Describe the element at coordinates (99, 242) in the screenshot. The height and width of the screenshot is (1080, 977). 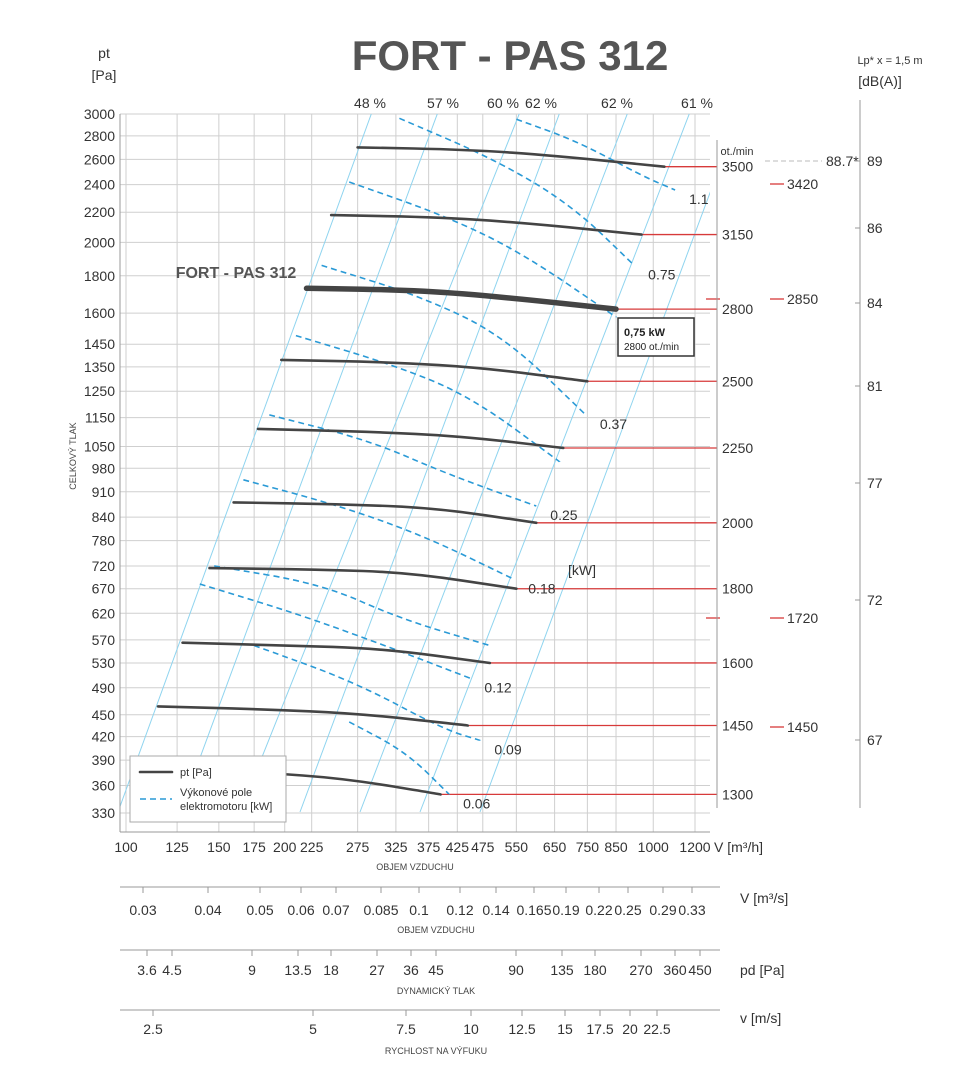
I see `y-tick-5: 2000` at that location.